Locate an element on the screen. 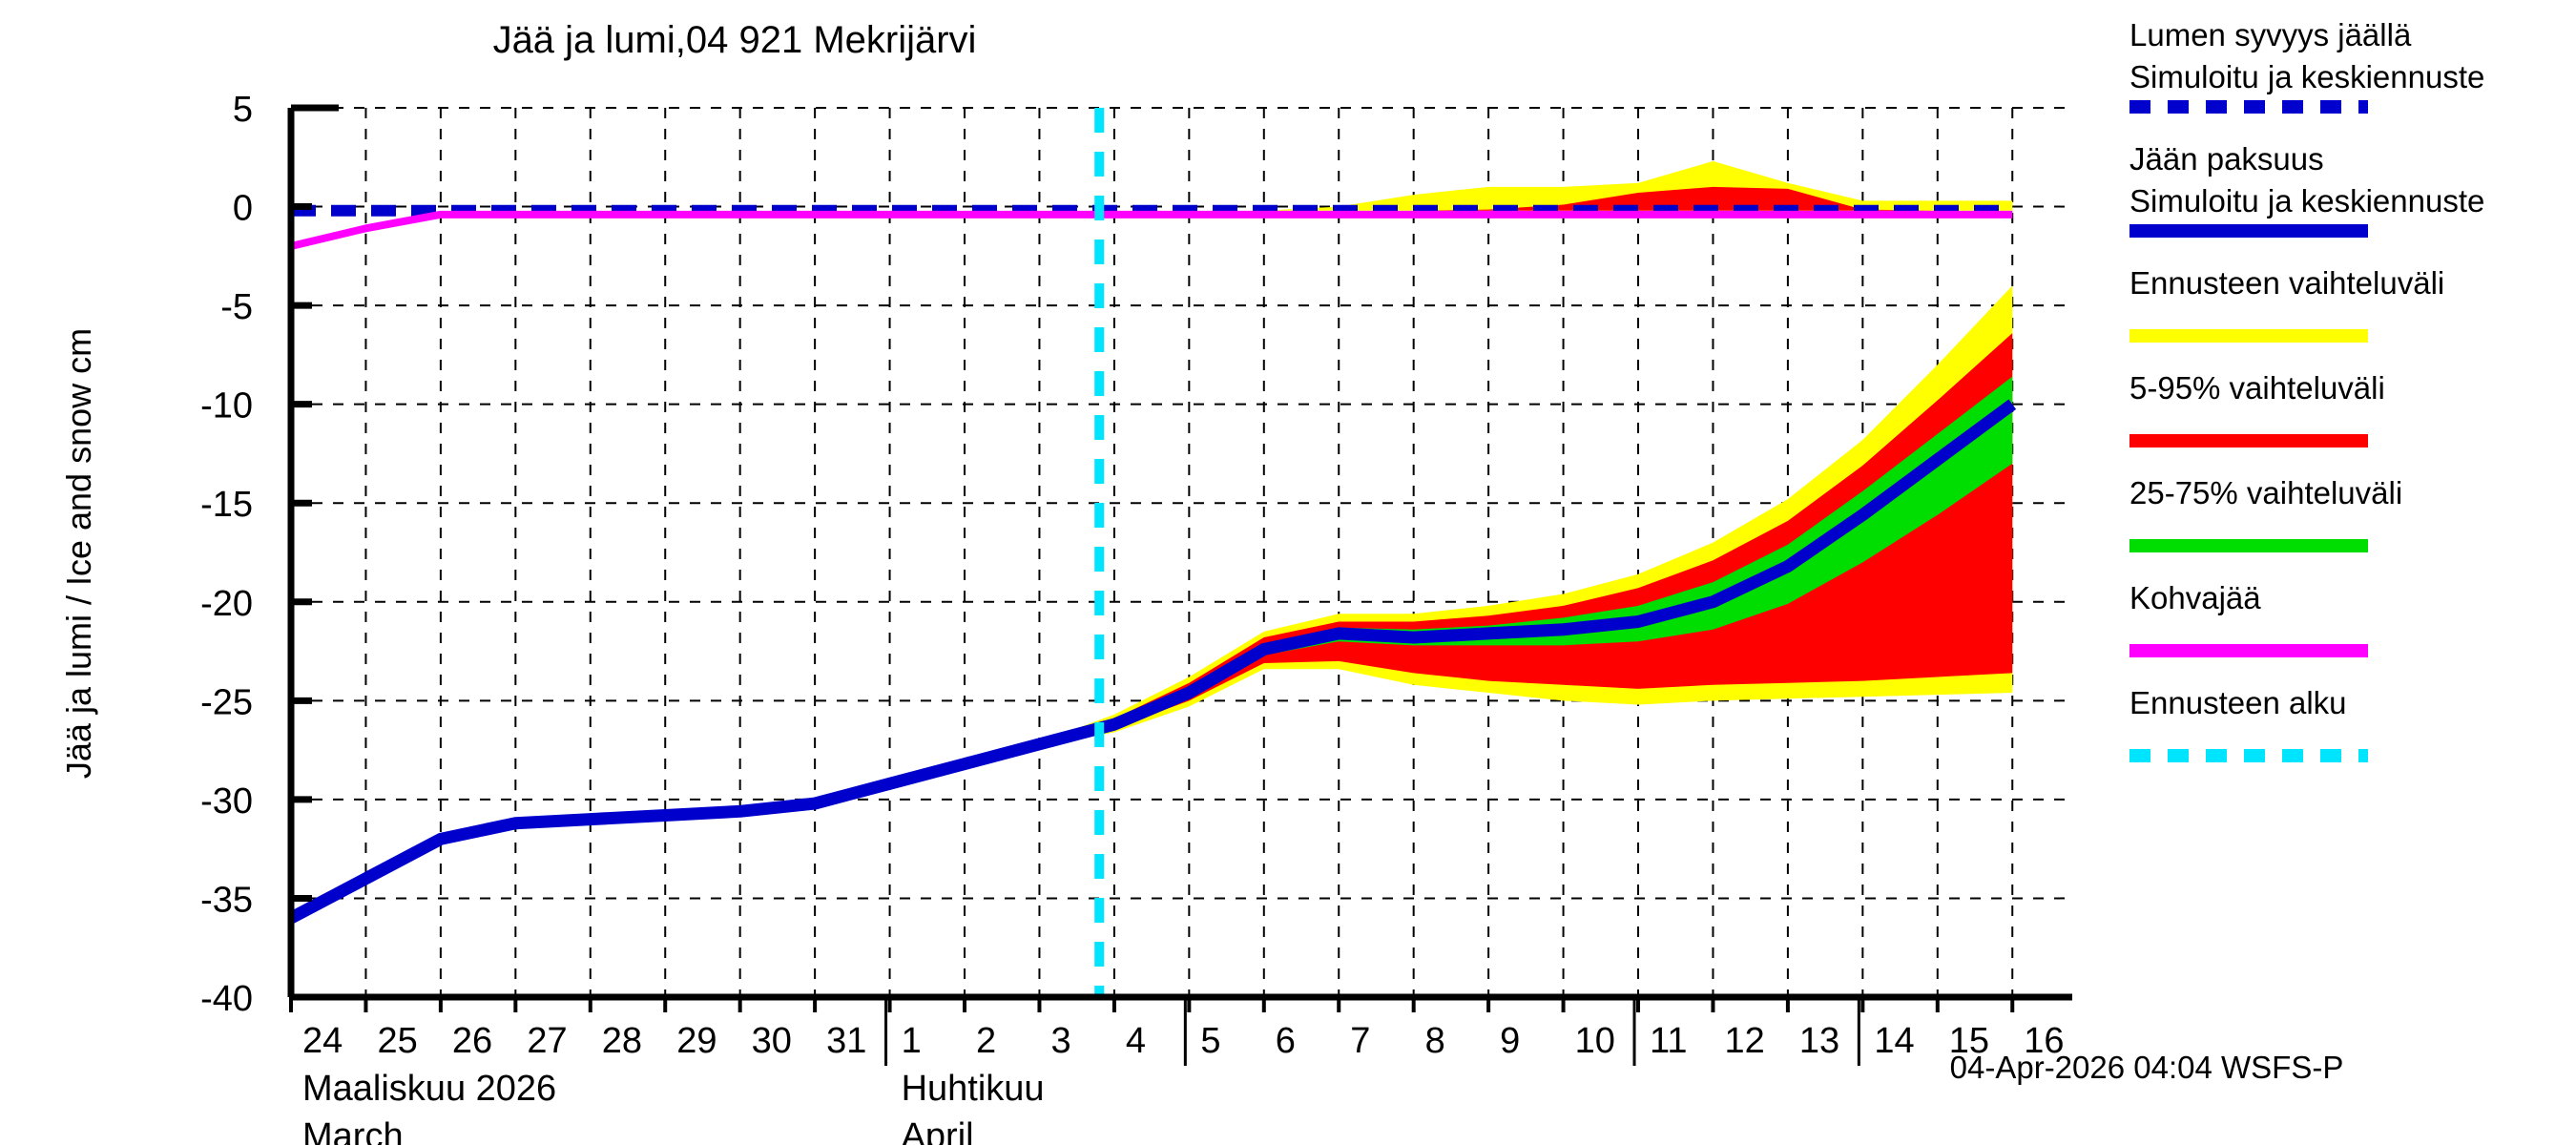  y-tick-label: -15 is located at coordinates (226, 505).